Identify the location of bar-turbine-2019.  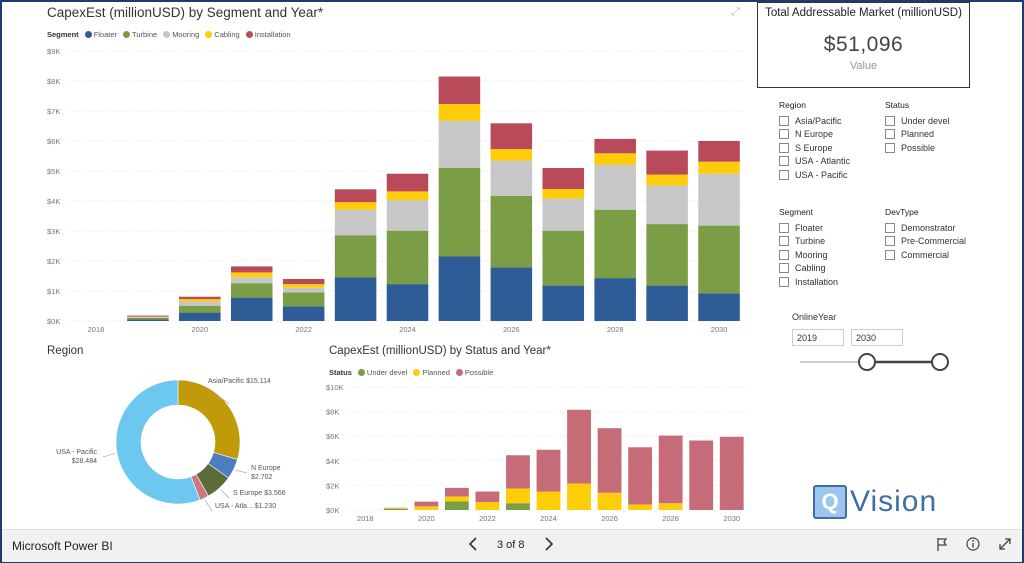
(148, 319).